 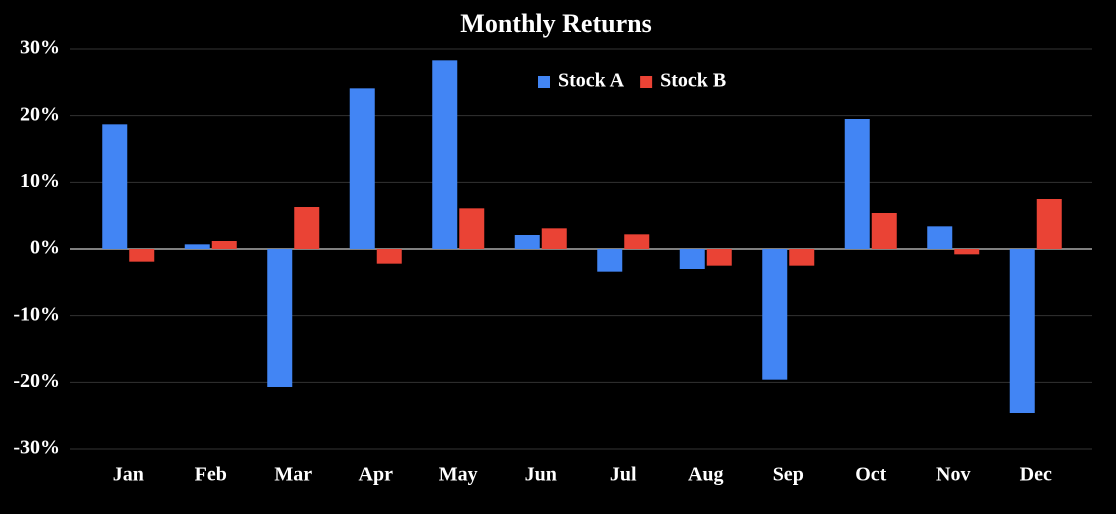 What do you see at coordinates (36, 381) in the screenshot?
I see `y-tick-label: -20%` at bounding box center [36, 381].